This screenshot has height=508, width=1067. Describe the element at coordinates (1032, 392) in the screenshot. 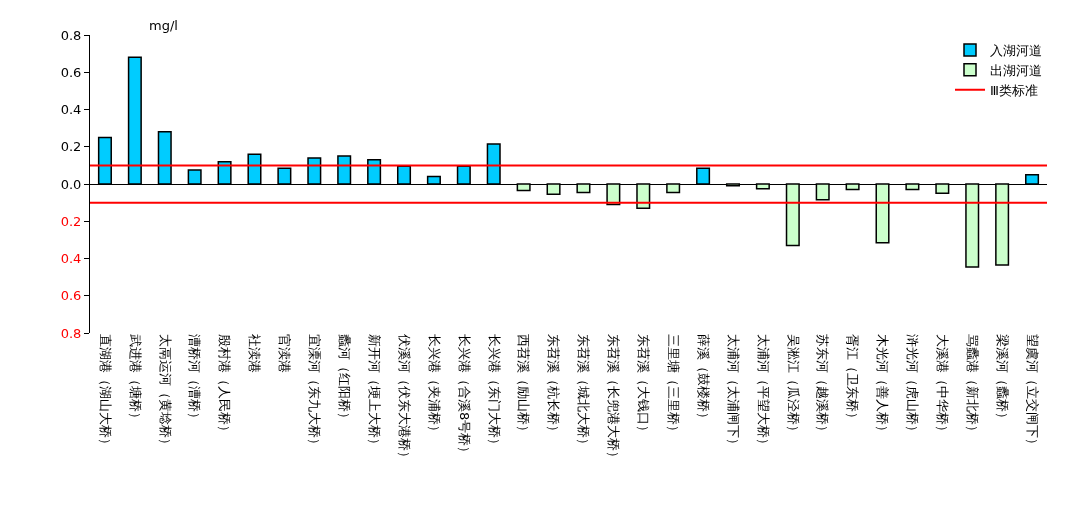

I see `x-tick-label: 望虞河（立交闸下）` at that location.